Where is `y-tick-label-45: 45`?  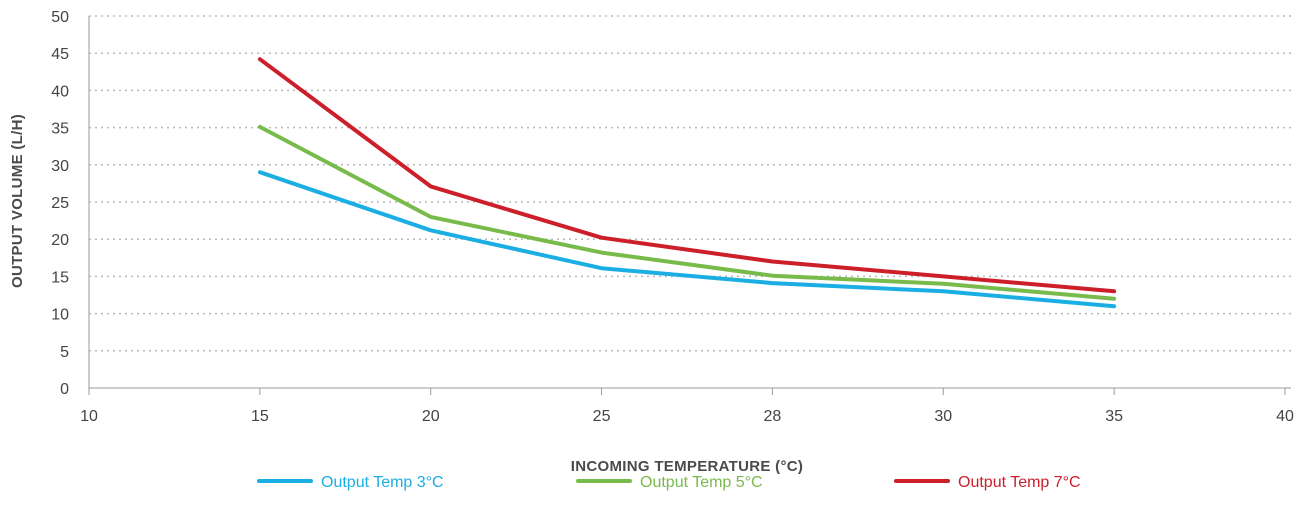 y-tick-label-45: 45 is located at coordinates (60, 54).